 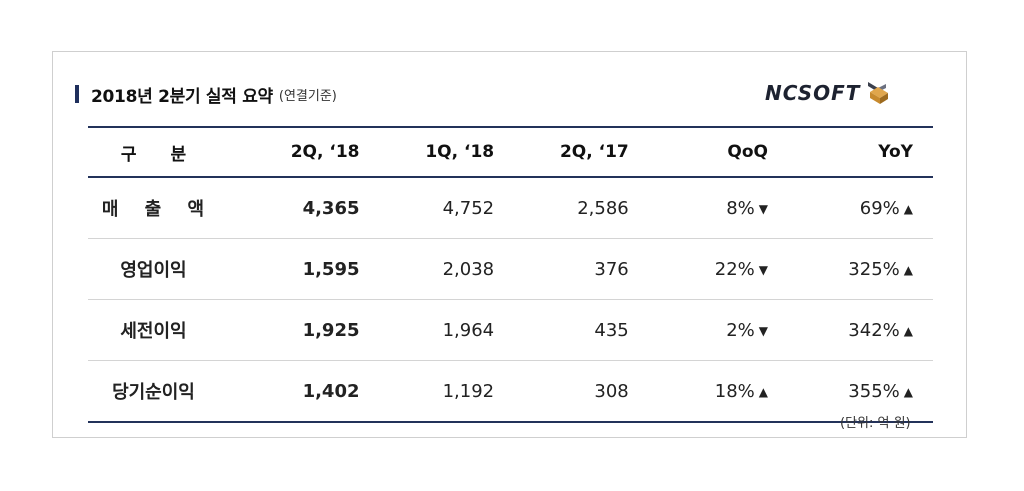 What do you see at coordinates (569, 330) in the screenshot?
I see `value-2q-17: 435` at bounding box center [569, 330].